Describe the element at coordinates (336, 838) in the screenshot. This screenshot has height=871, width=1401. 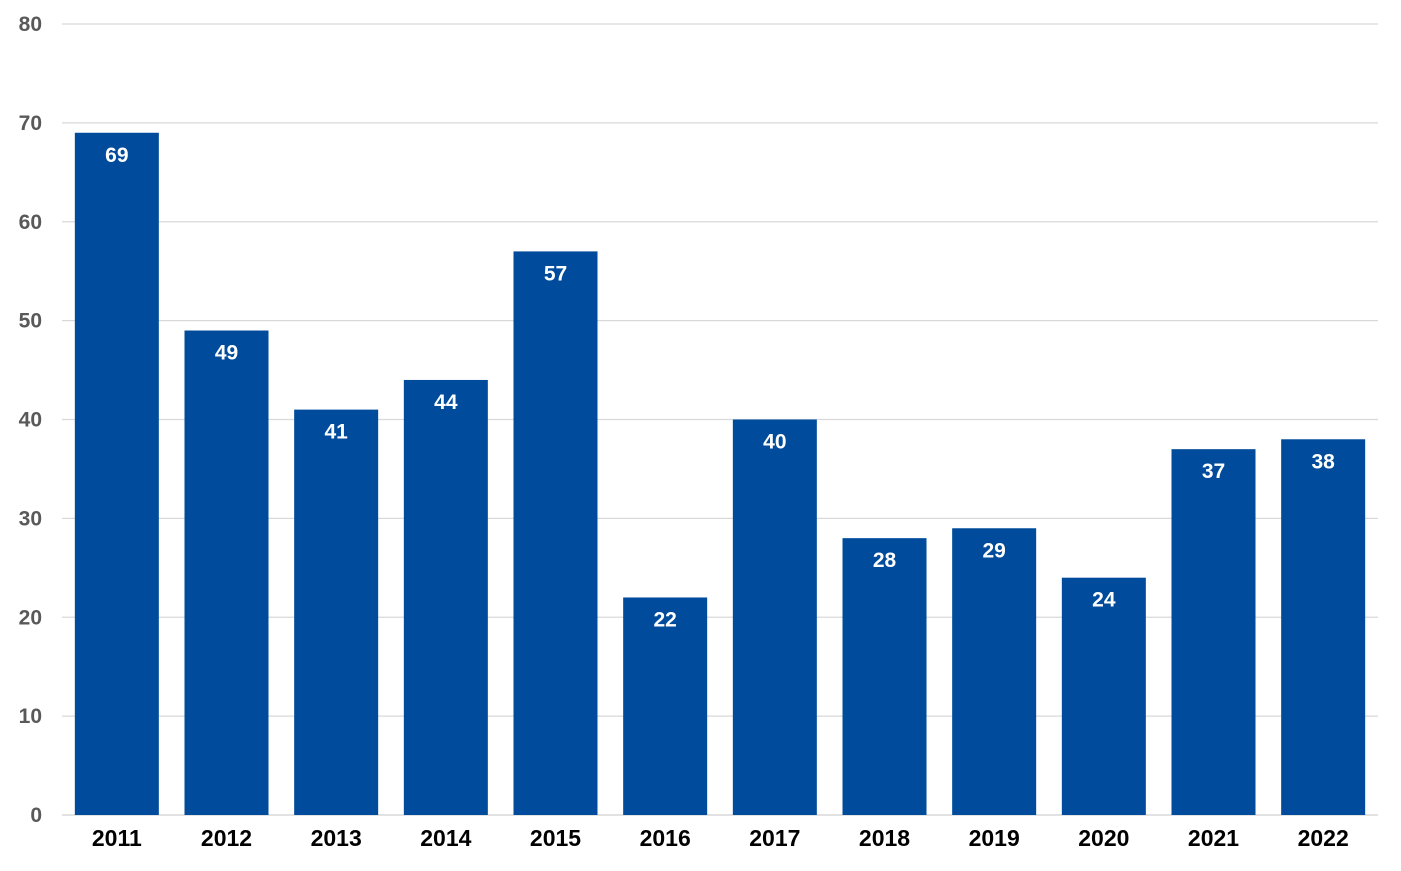
I see `x-tick-label-2013: 2013` at that location.